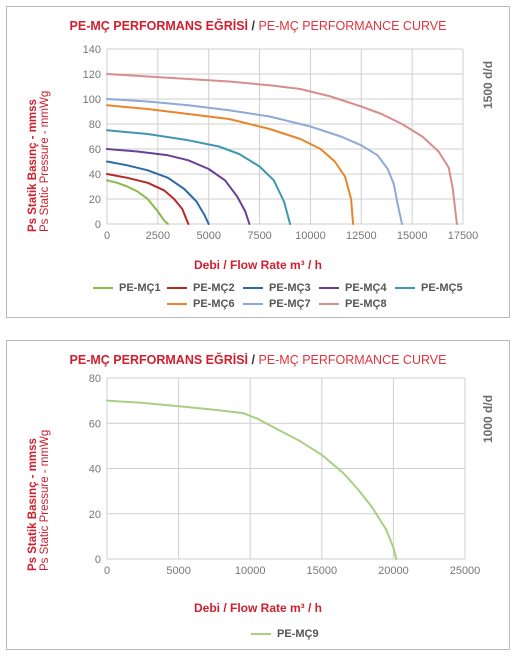 The width and height of the screenshot is (515, 656). Describe the element at coordinates (361, 236) in the screenshot. I see `x-tick-label: 12500` at that location.